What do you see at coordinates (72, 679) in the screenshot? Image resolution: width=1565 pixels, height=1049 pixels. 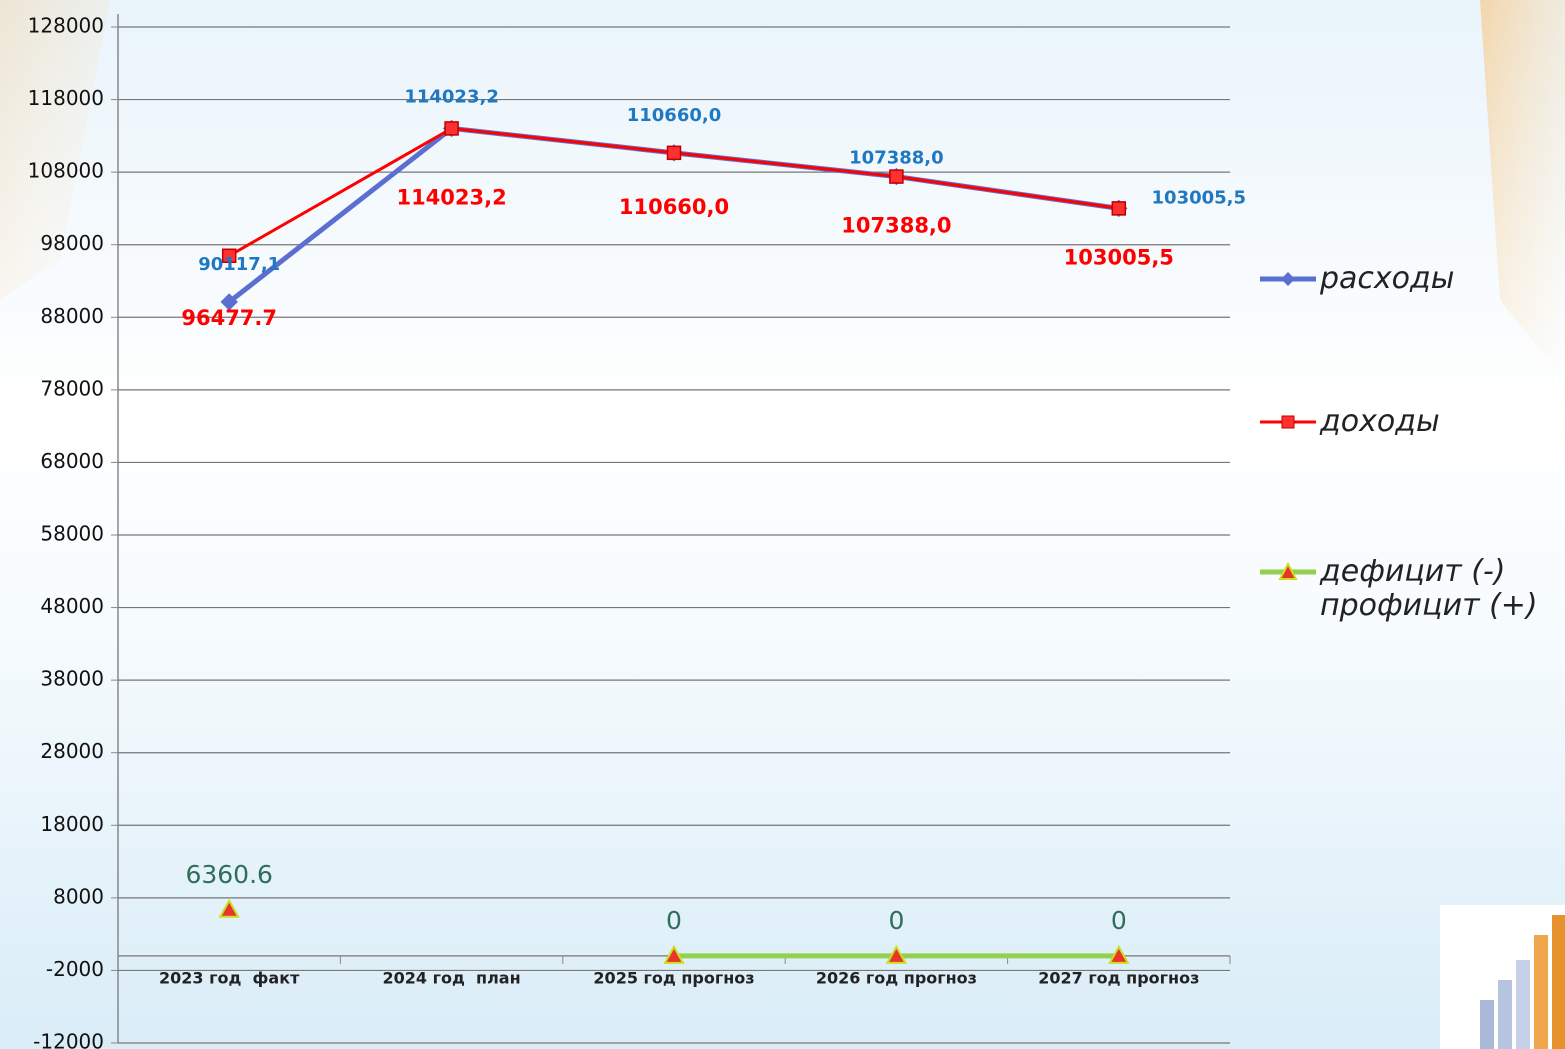 I see `y-tick-label: 38000` at bounding box center [72, 679].